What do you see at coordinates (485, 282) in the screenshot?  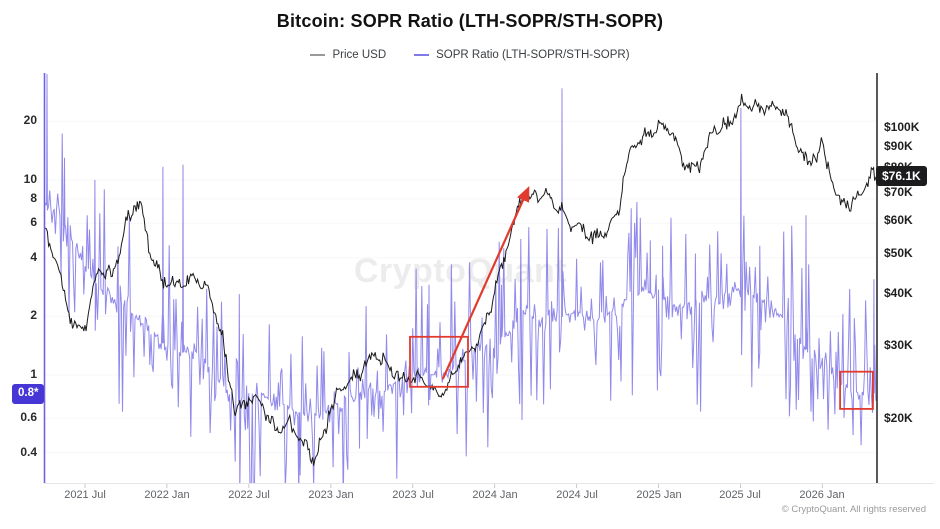 I see `annotation-arrow` at bounding box center [485, 282].